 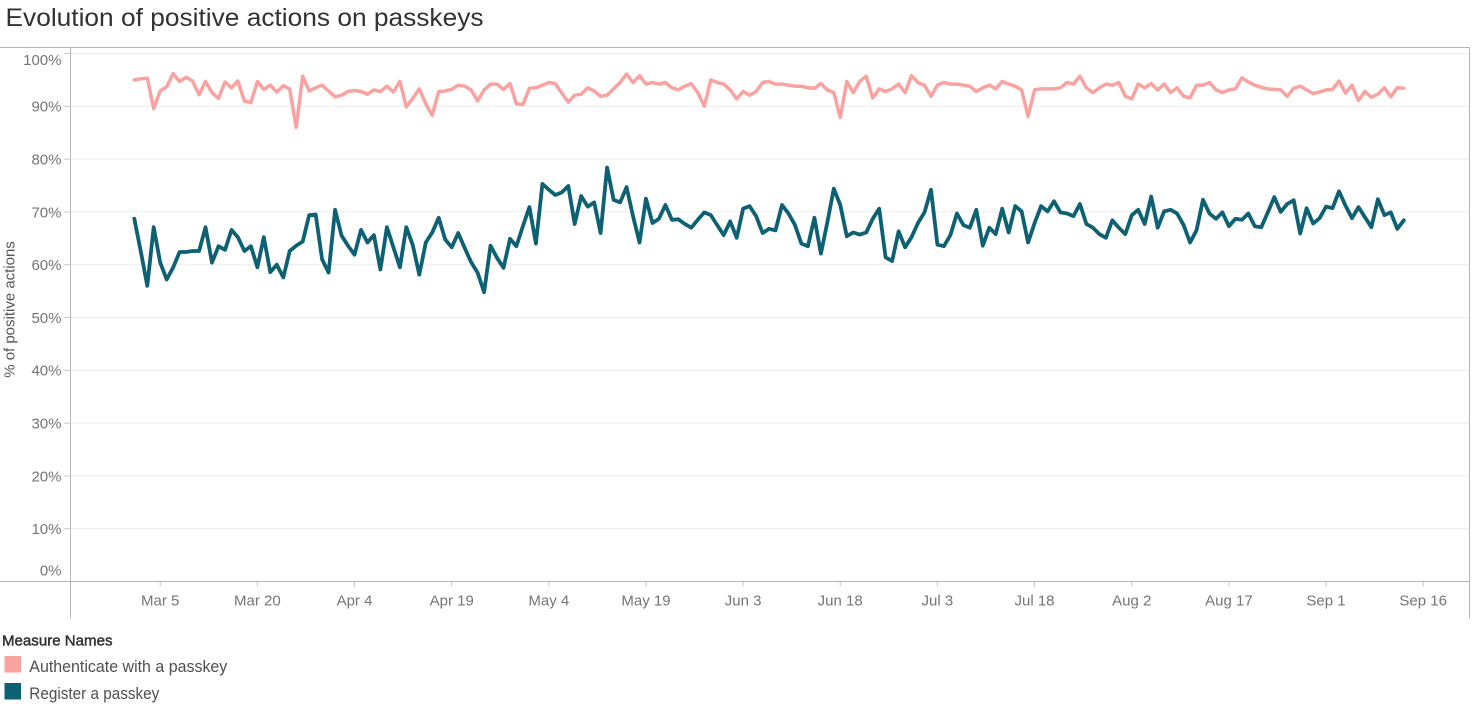 What do you see at coordinates (46, 424) in the screenshot?
I see `svg-text: 30%` at bounding box center [46, 424].